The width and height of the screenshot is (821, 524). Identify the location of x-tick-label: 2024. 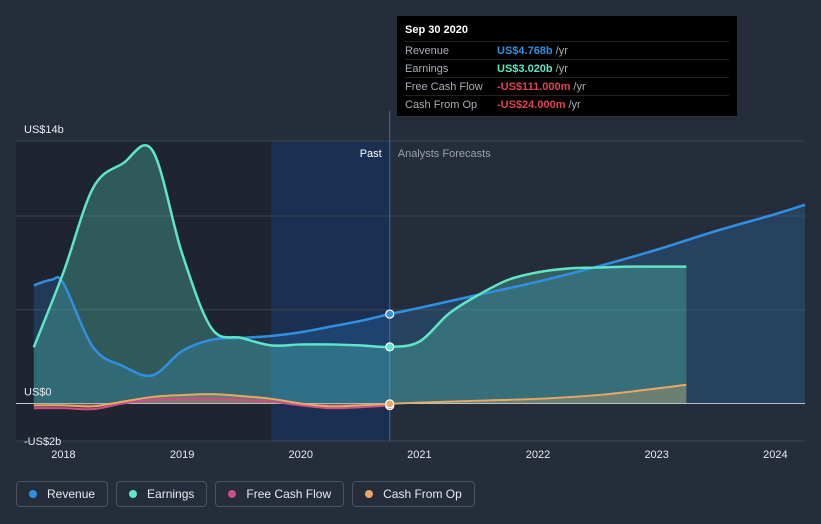
(775, 455).